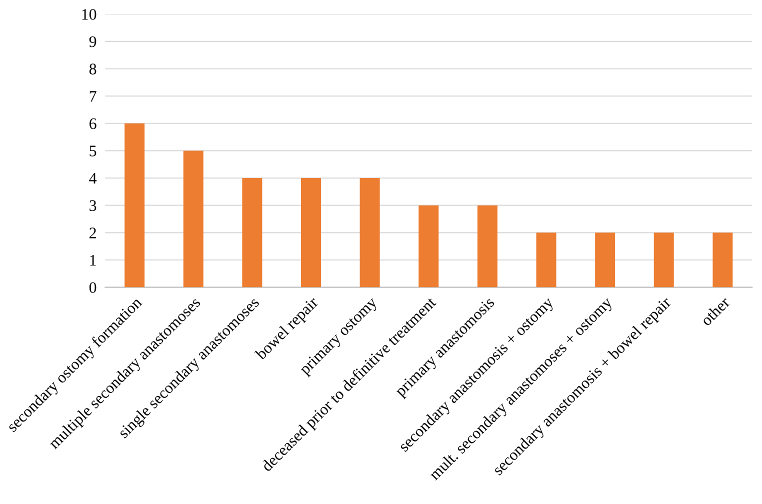 This screenshot has width=762, height=504. What do you see at coordinates (715, 311) in the screenshot?
I see `x-tick-label: other` at bounding box center [715, 311].